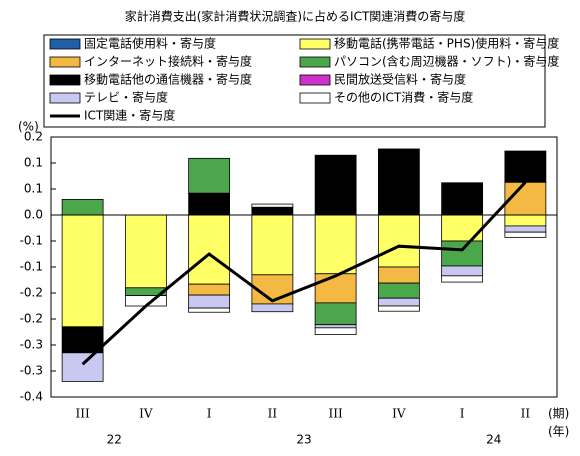 This screenshot has width=580, height=456. Describe the element at coordinates (446, 43) in the screenshot. I see `legend-label: 移動電話(携帯電話・PHS)使用料・寄与度` at that location.